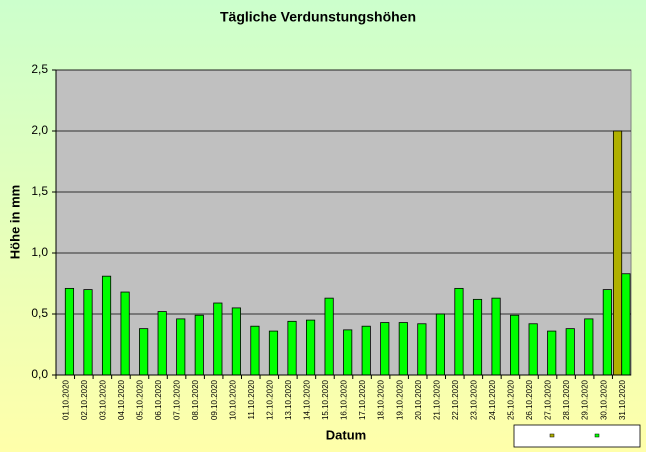  What do you see at coordinates (214, 399) in the screenshot?
I see `x-tick-label: 09.10.2020` at bounding box center [214, 399].